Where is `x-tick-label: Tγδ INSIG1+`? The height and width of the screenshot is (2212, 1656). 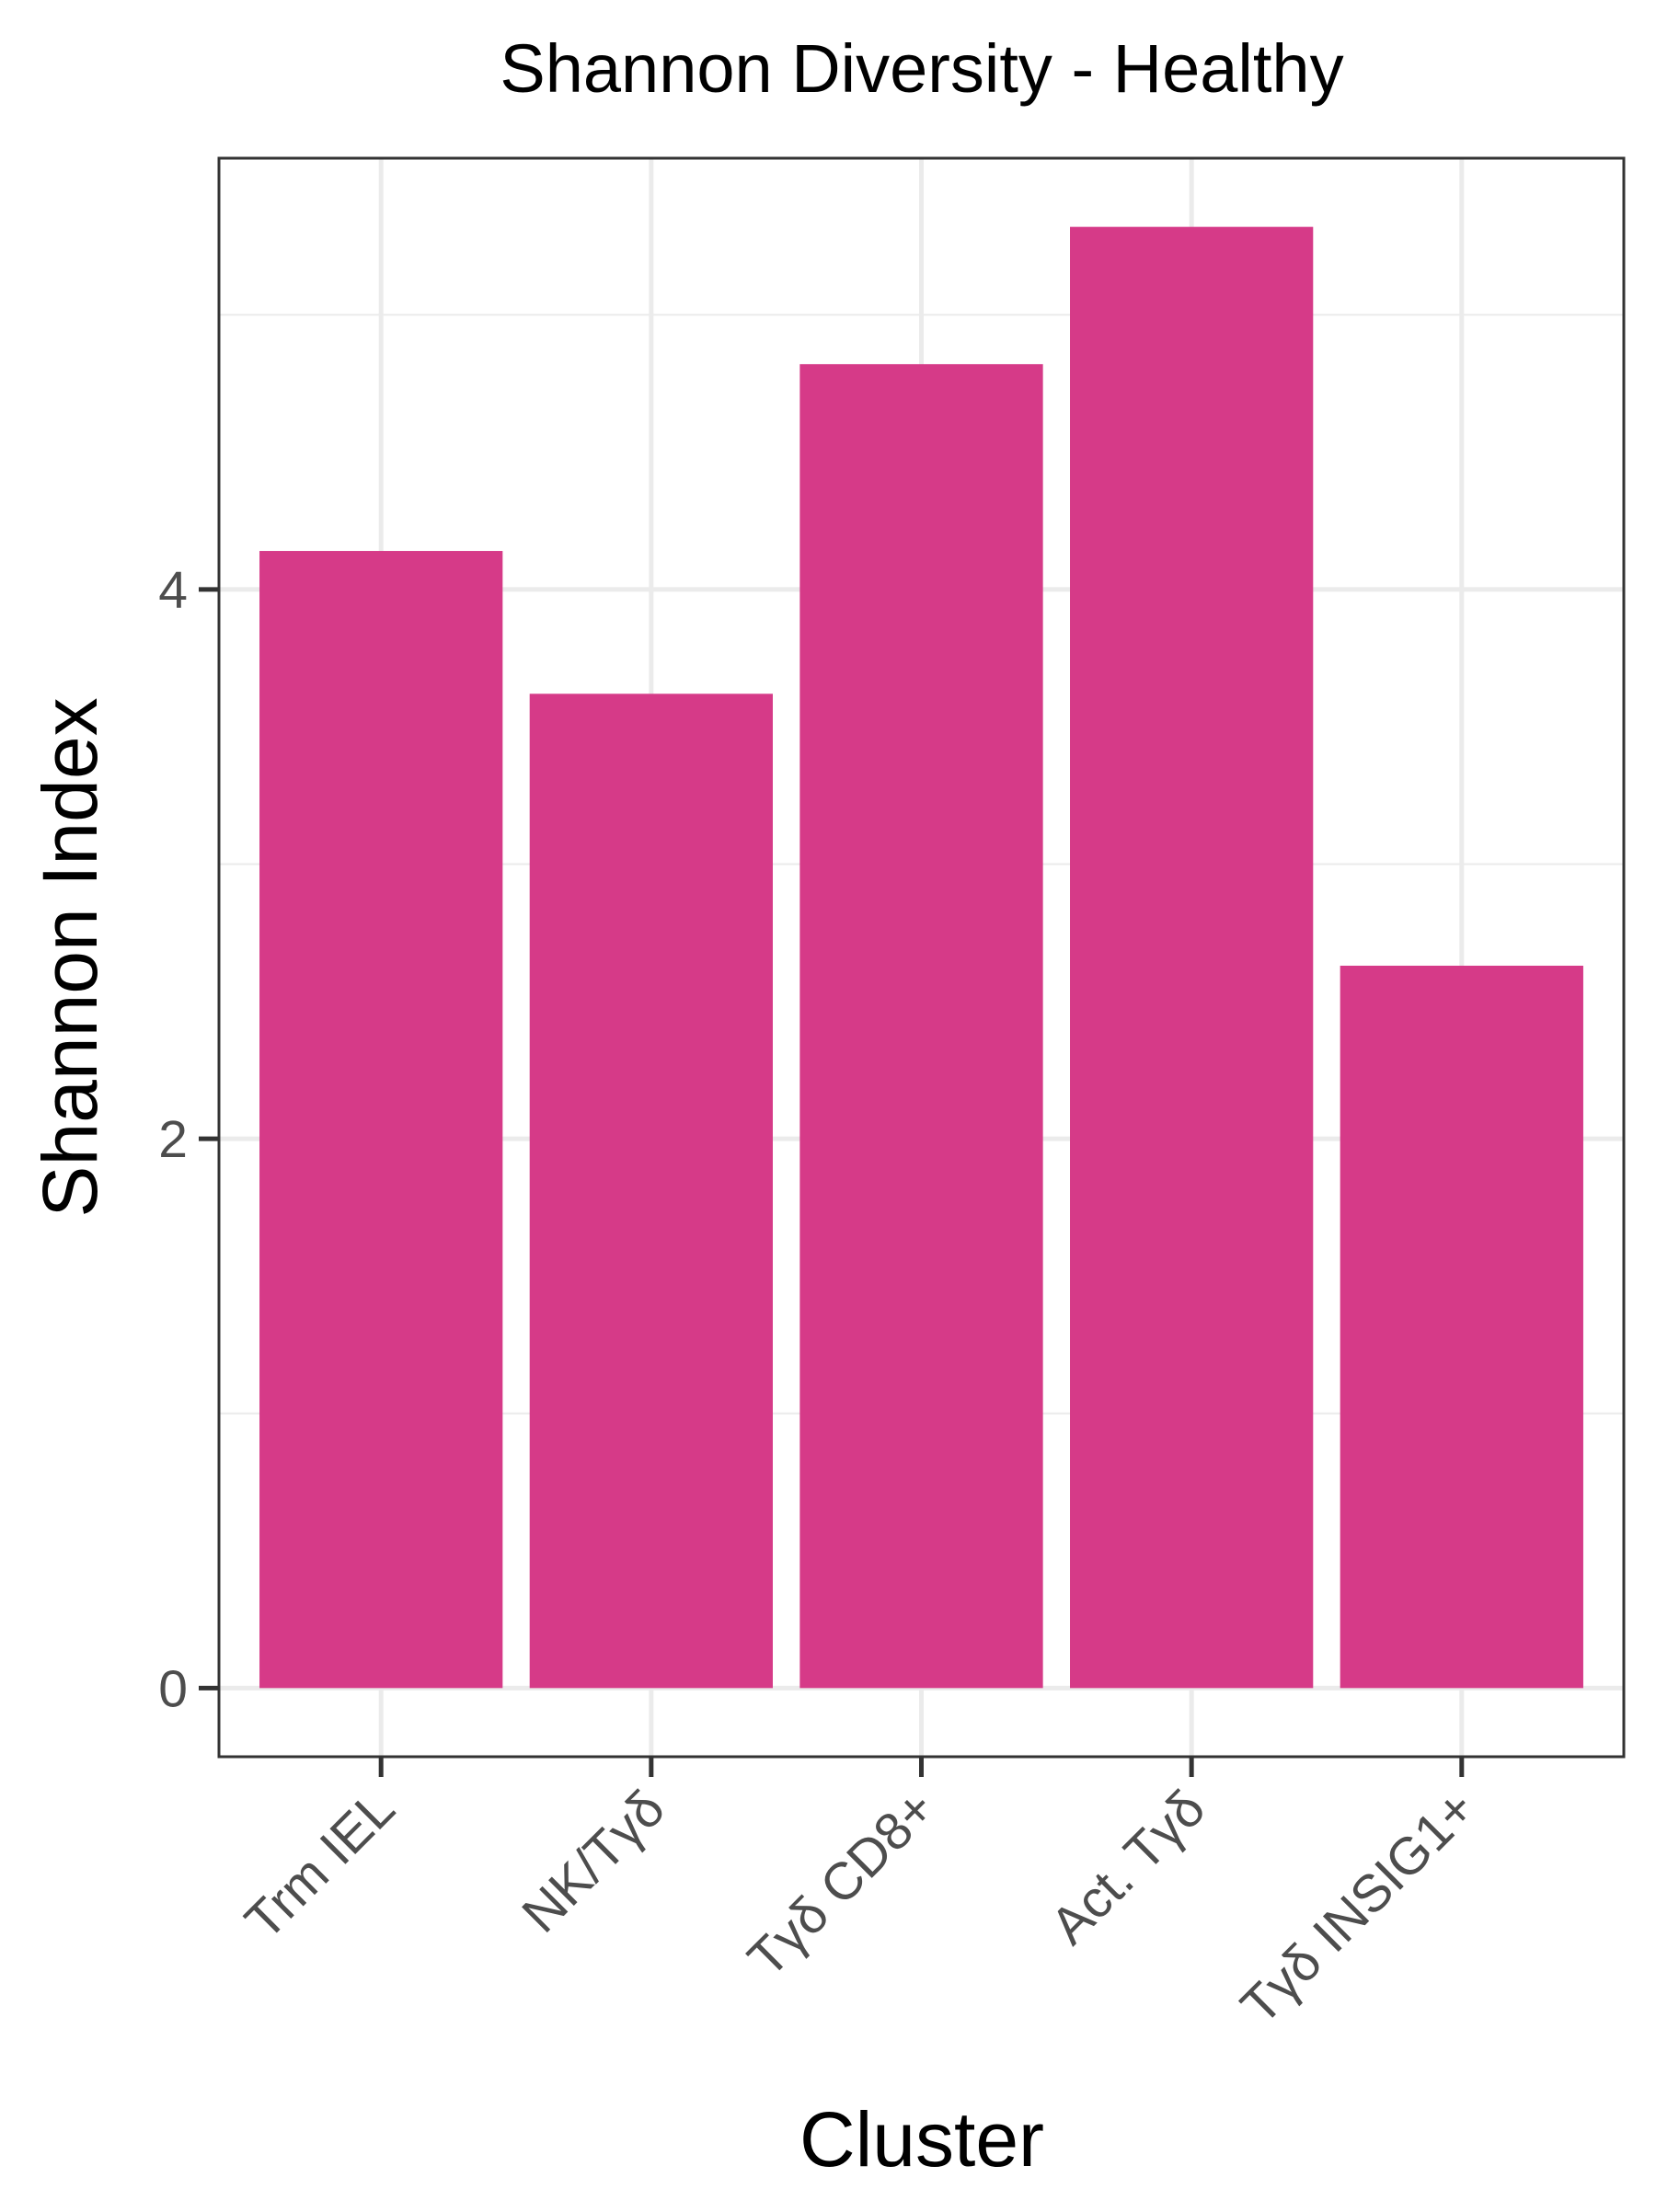
x-tick-label: Tγδ INSIG1+ is located at coordinates (1358, 1907).